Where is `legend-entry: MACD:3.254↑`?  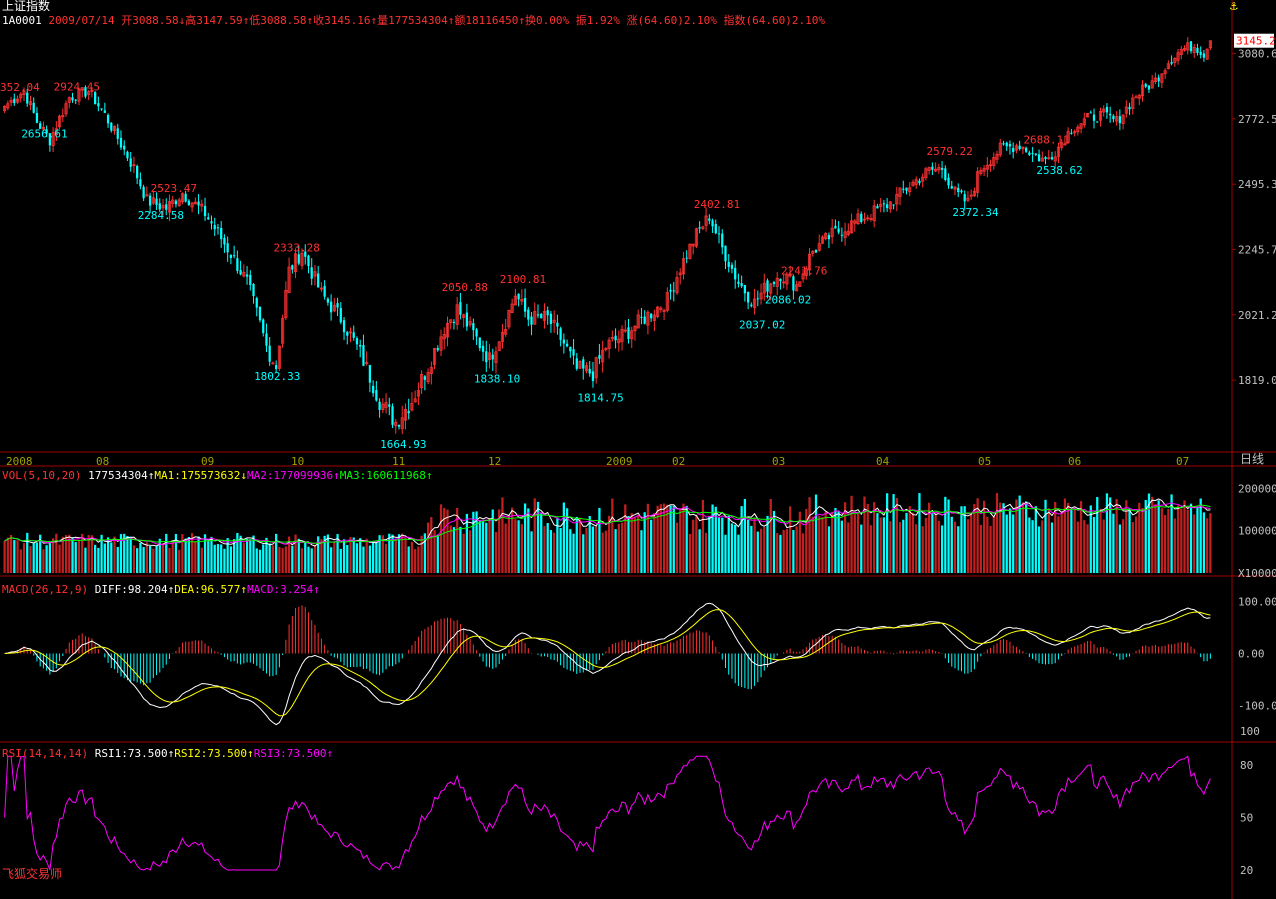
legend-entry: MACD:3.254↑ is located at coordinates (283, 589).